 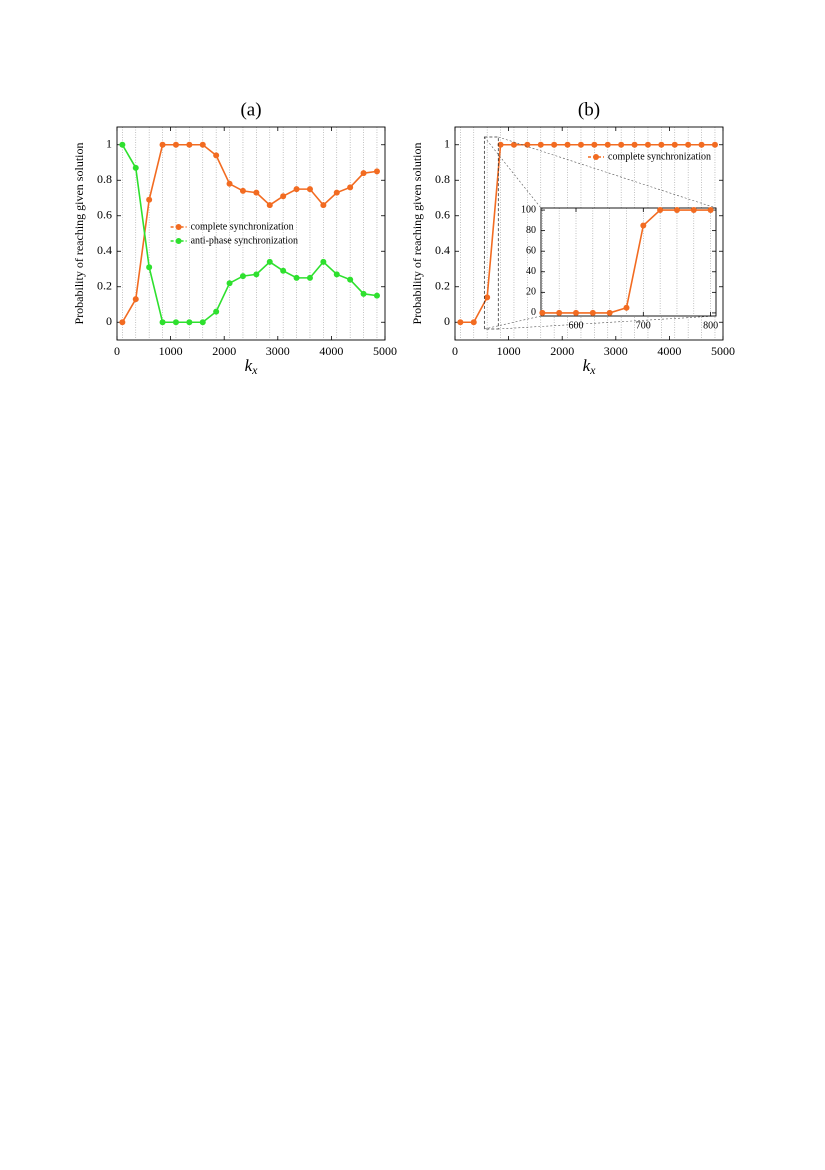 I want to click on legend-label: complete synchronization, so click(x=242, y=226).